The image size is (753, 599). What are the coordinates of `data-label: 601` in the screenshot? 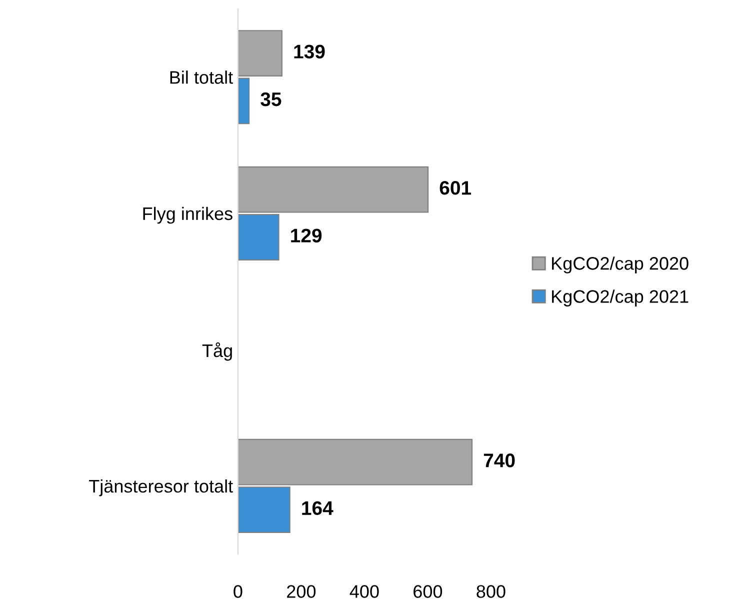 It's located at (456, 187).